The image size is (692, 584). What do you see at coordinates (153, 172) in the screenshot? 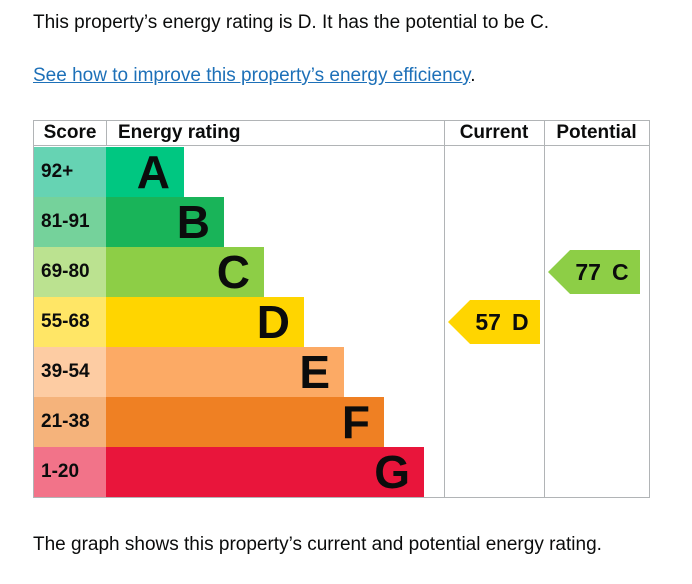
I see `band-letter-a: A` at bounding box center [153, 172].